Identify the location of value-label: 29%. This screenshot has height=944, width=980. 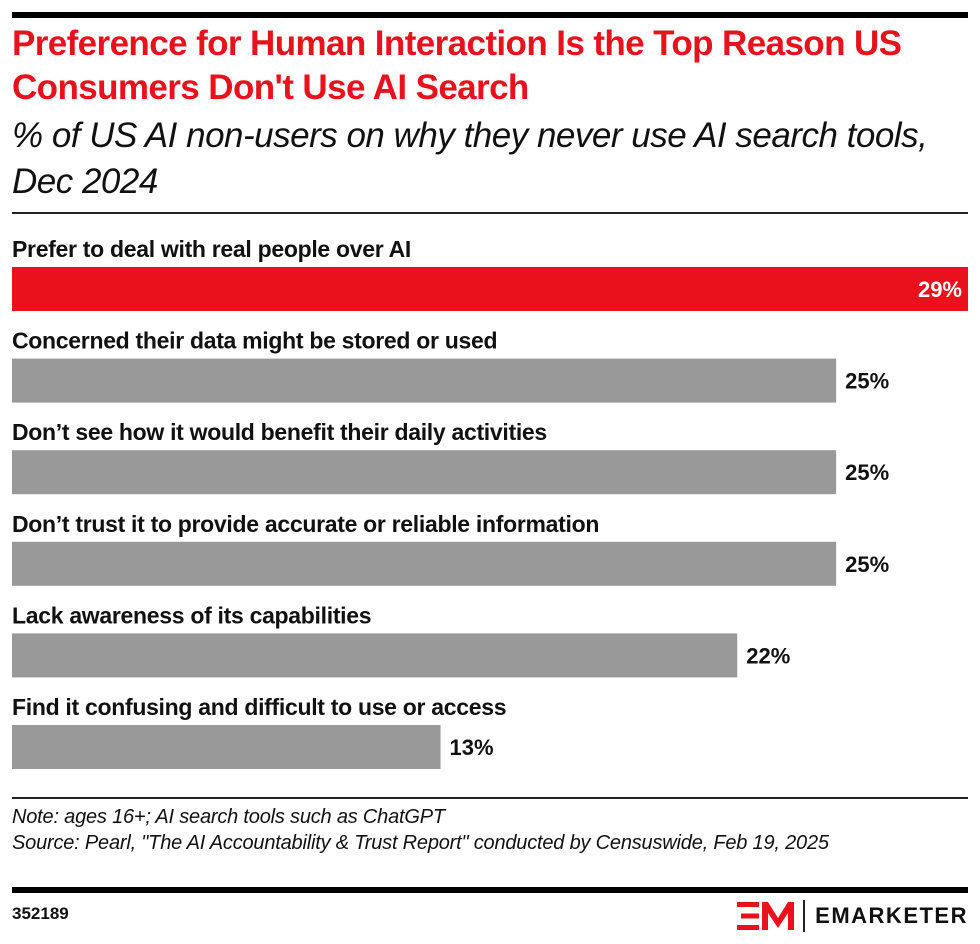
(940, 289).